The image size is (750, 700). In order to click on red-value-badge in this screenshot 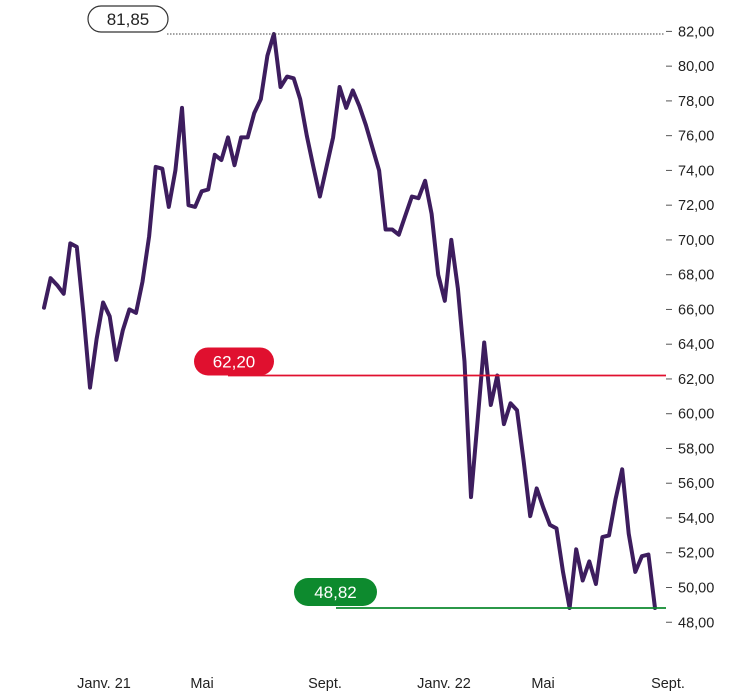, I will do `click(234, 361)`.